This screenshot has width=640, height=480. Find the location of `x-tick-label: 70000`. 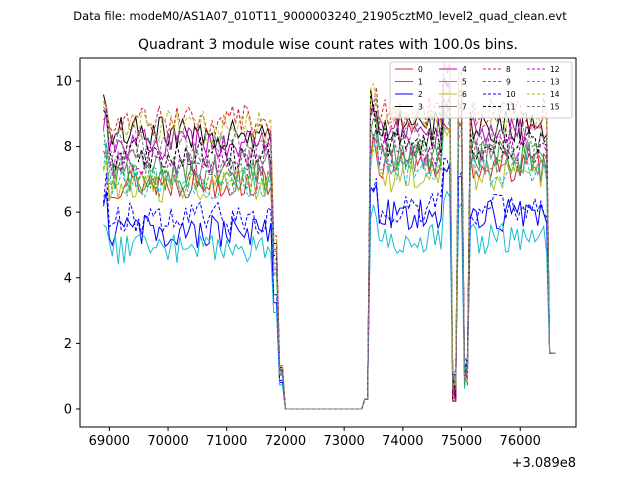

x-tick-label: 70000 is located at coordinates (167, 441).